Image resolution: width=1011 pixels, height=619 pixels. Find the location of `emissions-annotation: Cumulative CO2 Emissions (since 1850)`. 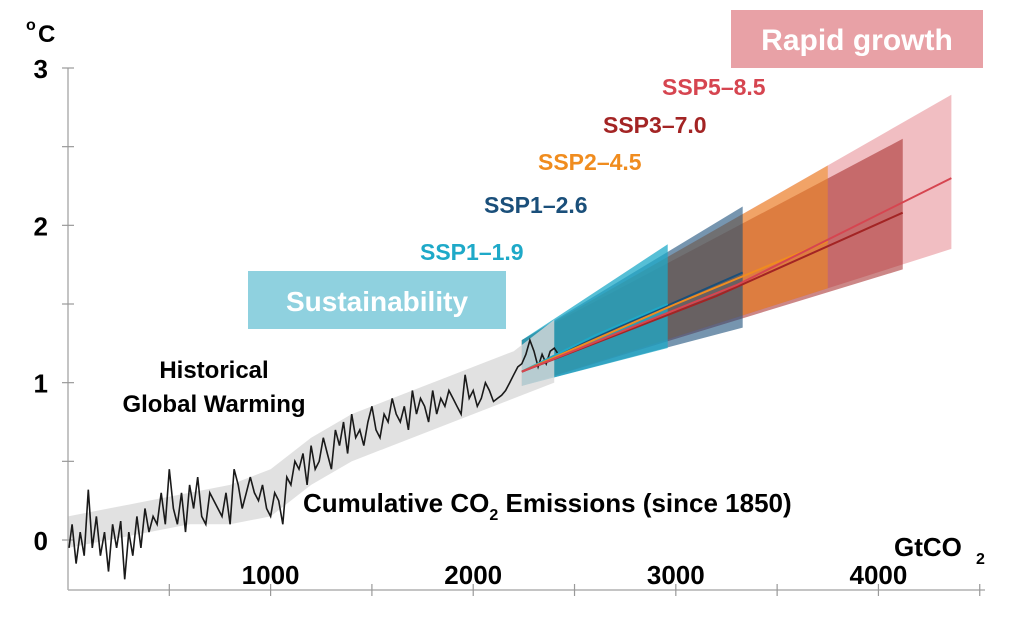

emissions-annotation: Cumulative CO2 Emissions (since 1850) is located at coordinates (547, 506).